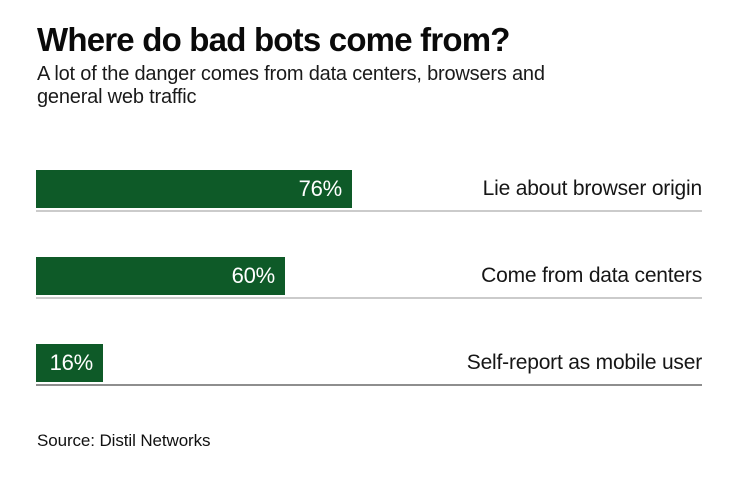 This screenshot has width=740, height=482. What do you see at coordinates (160, 276) in the screenshot?
I see `bar: 60%` at bounding box center [160, 276].